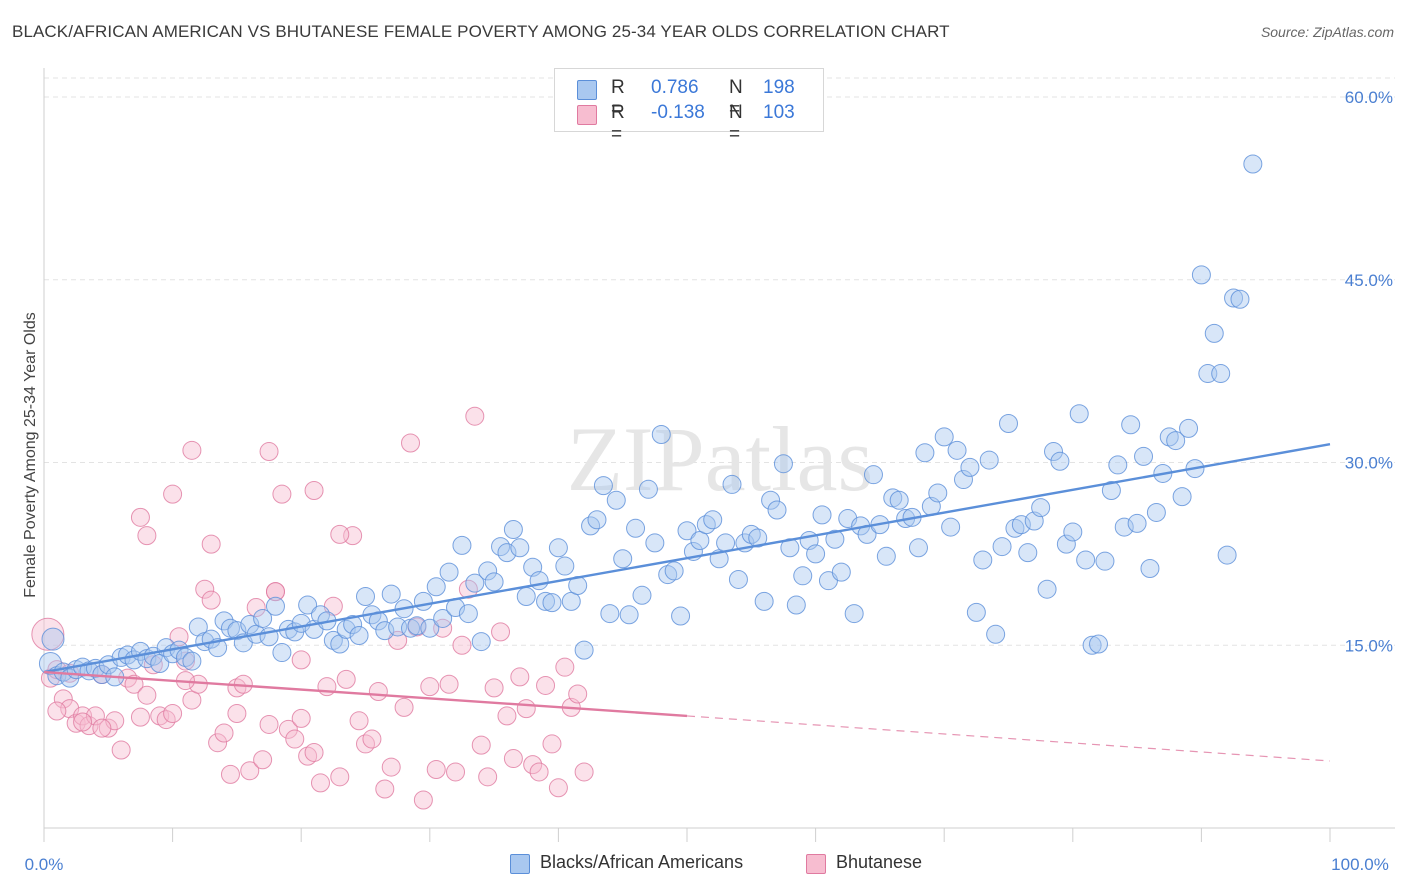 The height and width of the screenshot is (892, 1406). What do you see at coordinates (736, 98) in the screenshot?
I see `legend-n-label: N =` at bounding box center [736, 98].